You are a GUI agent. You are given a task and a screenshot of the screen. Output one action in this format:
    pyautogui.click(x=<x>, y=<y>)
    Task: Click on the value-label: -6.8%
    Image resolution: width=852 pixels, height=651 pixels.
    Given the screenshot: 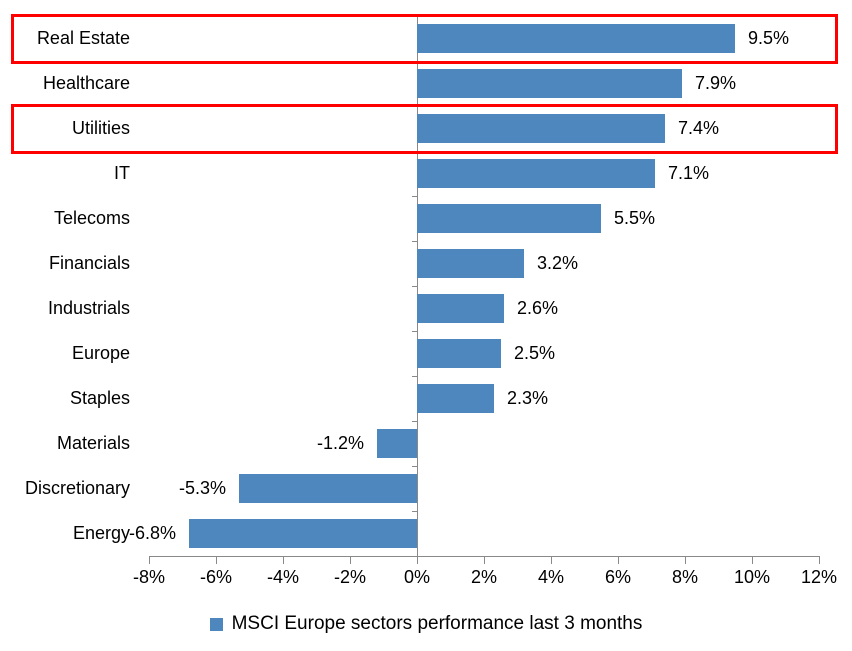 What is the action you would take?
    pyautogui.click(x=152, y=533)
    